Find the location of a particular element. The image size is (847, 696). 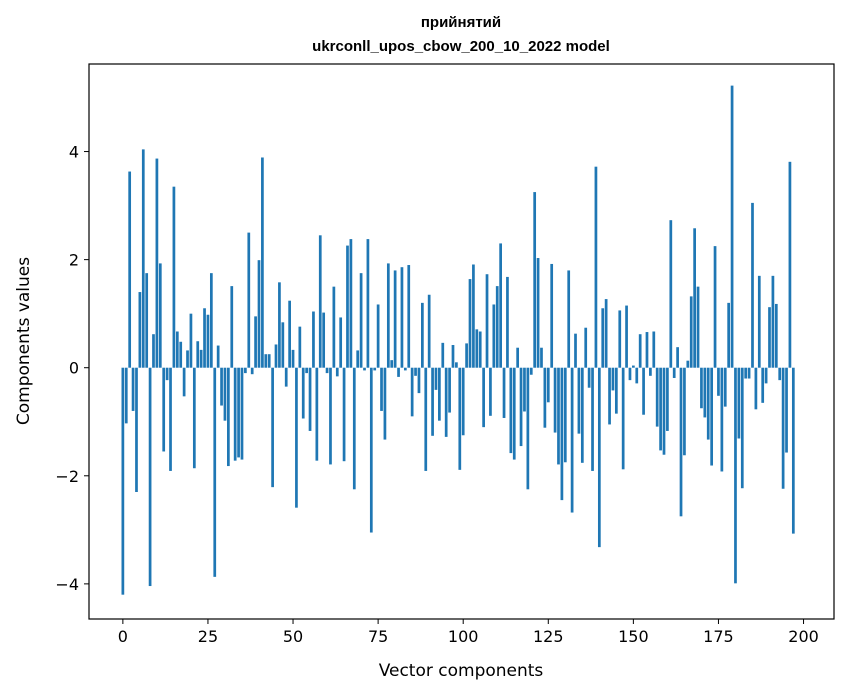

y-axis-label: Components values is located at coordinates (24, 341).